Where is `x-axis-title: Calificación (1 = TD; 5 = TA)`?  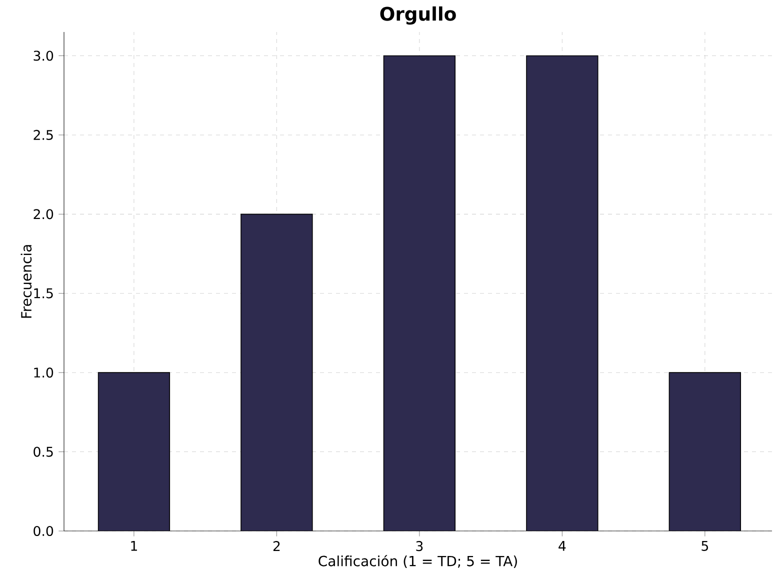
x-axis-title: Calificación (1 = TD; 5 = TA) is located at coordinates (417, 561).